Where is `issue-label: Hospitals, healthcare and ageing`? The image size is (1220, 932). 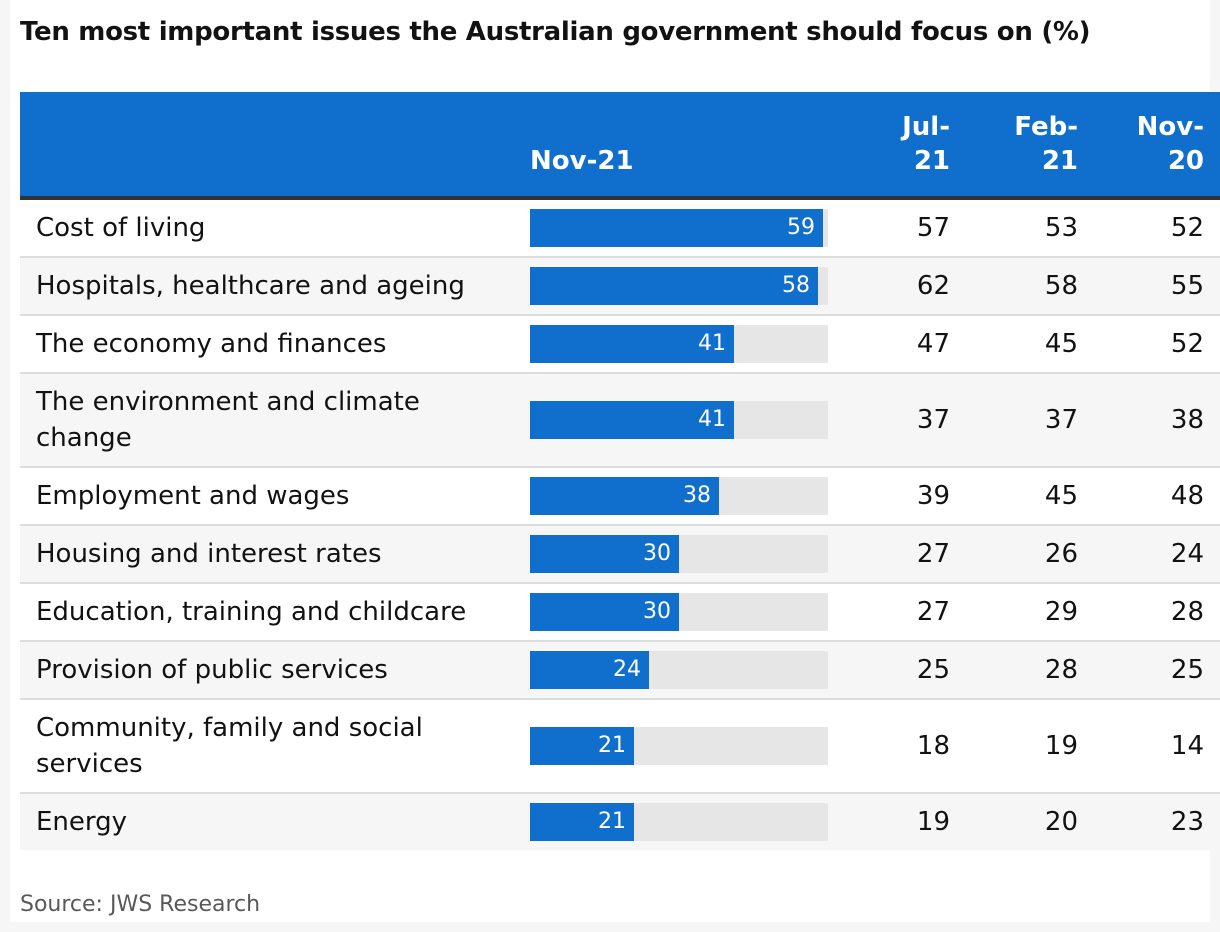 issue-label: Hospitals, healthcare and ageing is located at coordinates (250, 286).